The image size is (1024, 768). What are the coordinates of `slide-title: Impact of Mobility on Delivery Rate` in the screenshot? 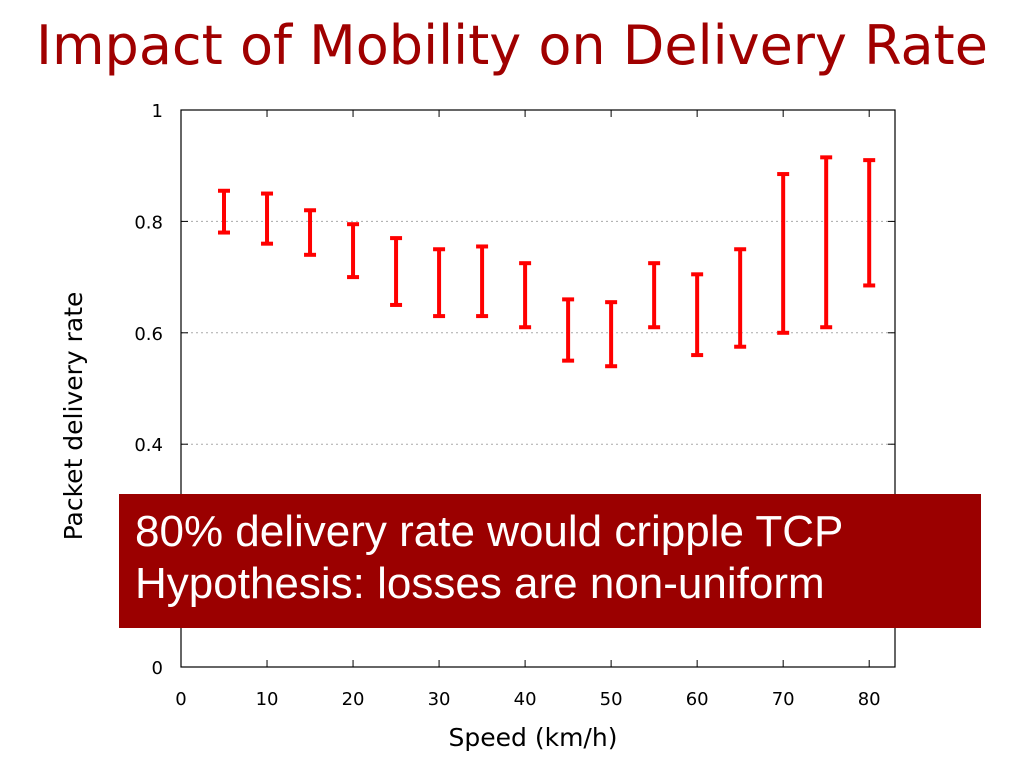 It's located at (512, 45).